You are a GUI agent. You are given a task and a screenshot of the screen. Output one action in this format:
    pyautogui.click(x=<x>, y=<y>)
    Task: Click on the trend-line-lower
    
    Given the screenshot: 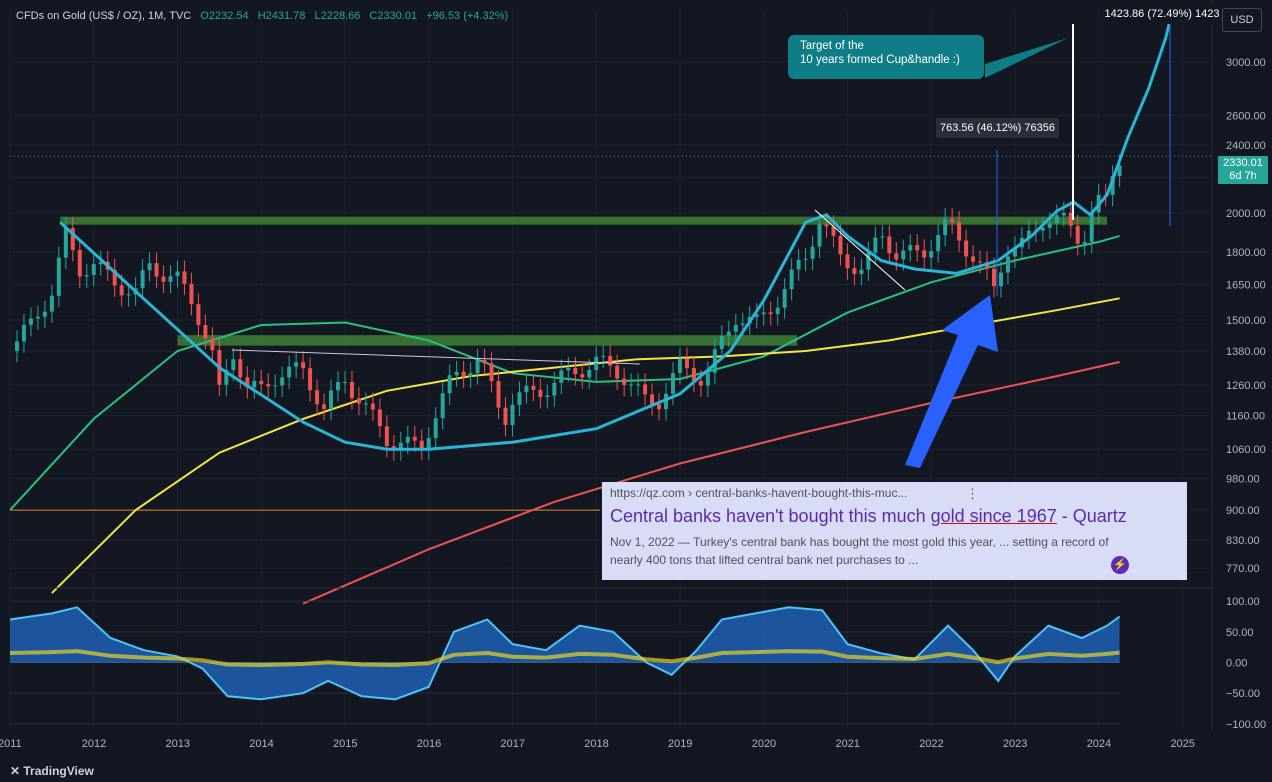 What is the action you would take?
    pyautogui.click(x=436, y=357)
    